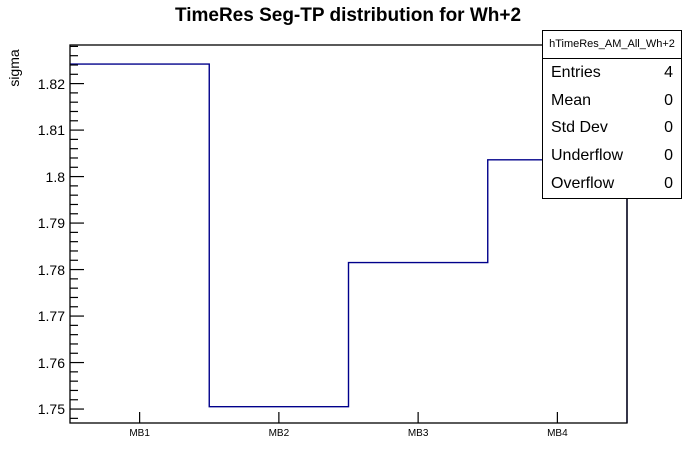 This screenshot has height=472, width=696. Describe the element at coordinates (51, 269) in the screenshot. I see `y-tick-label: 1.78` at that location.